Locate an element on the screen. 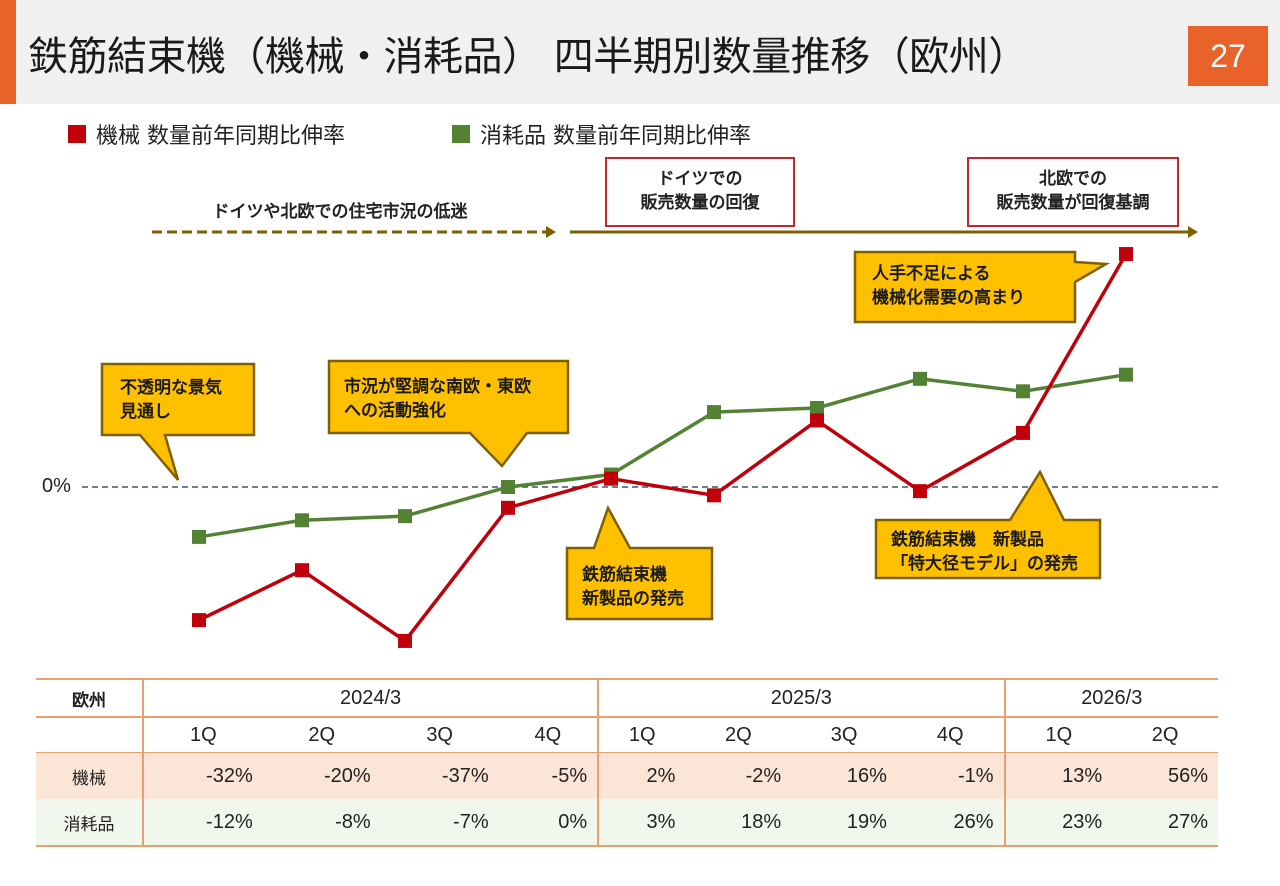  slump-label: ドイツや北欧での住宅市況の低迷 is located at coordinates (340, 212).